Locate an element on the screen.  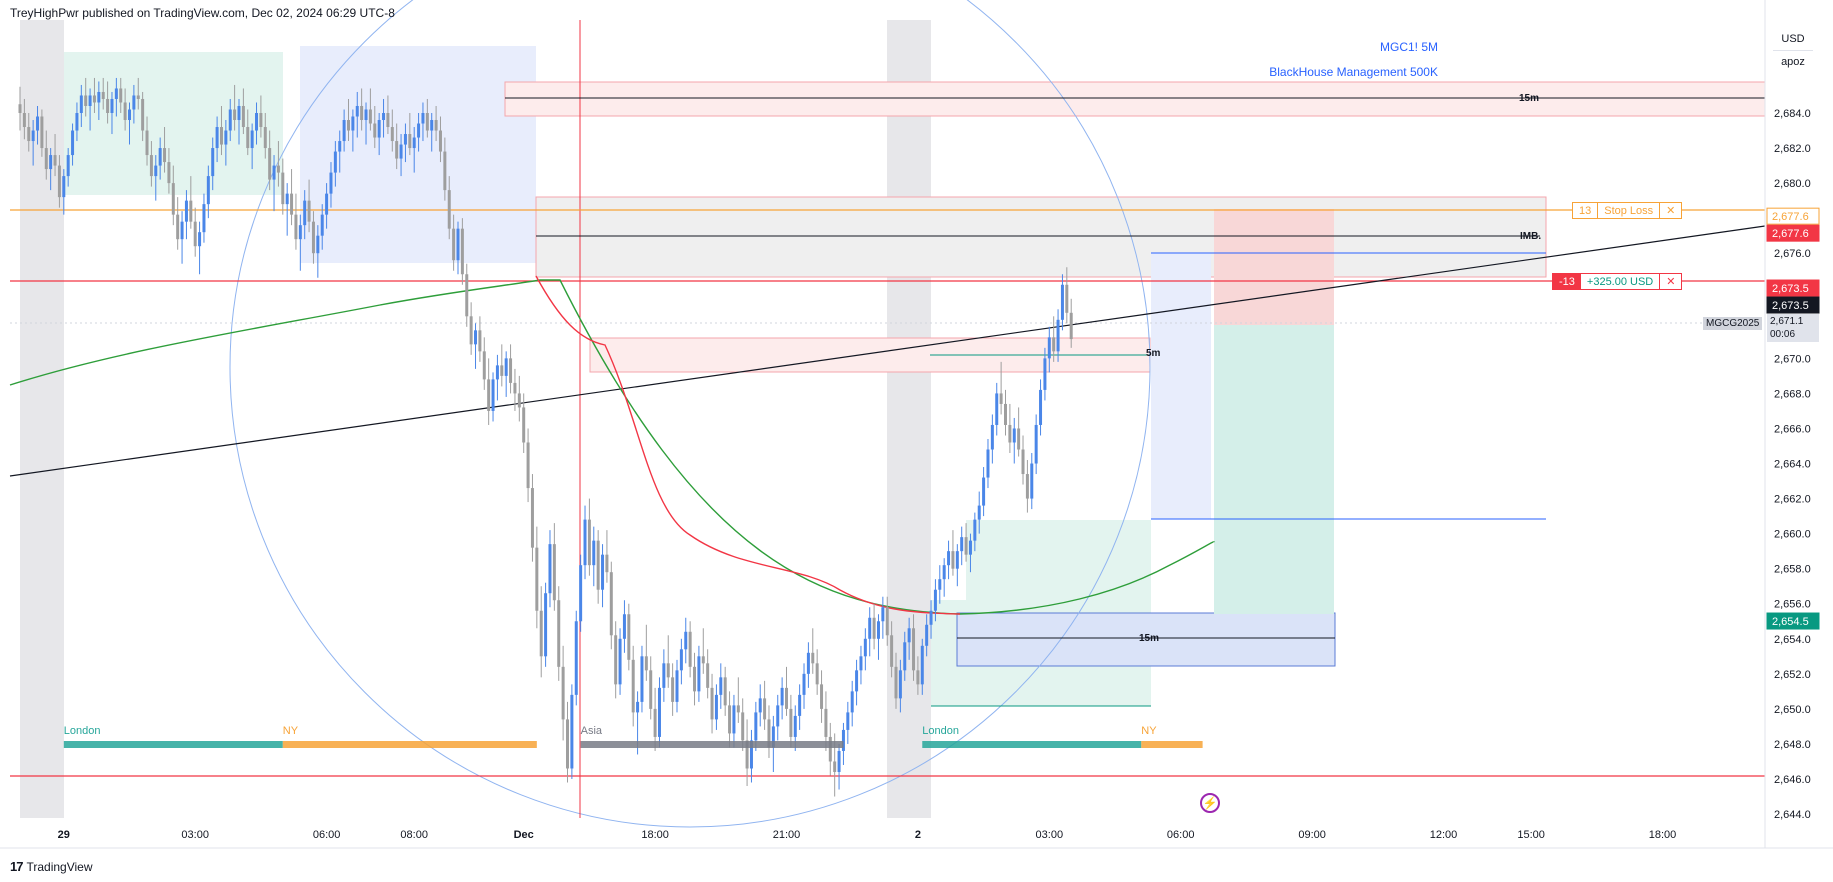
position-qty: -13 is located at coordinates (1567, 281).